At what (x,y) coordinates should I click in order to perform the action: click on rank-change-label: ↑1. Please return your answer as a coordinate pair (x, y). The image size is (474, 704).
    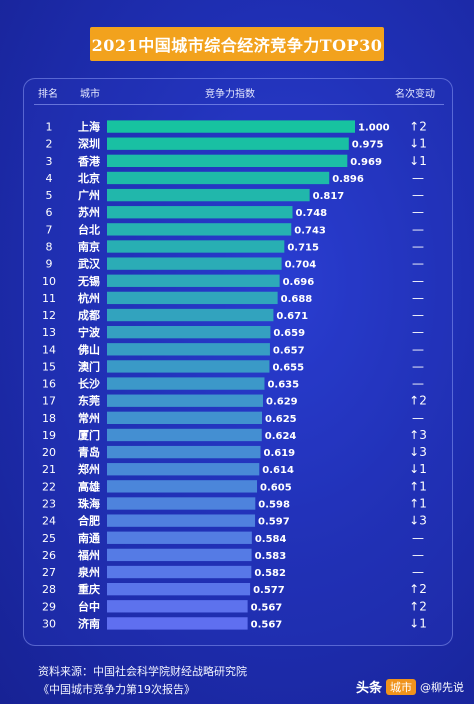
    Looking at the image, I should click on (418, 504).